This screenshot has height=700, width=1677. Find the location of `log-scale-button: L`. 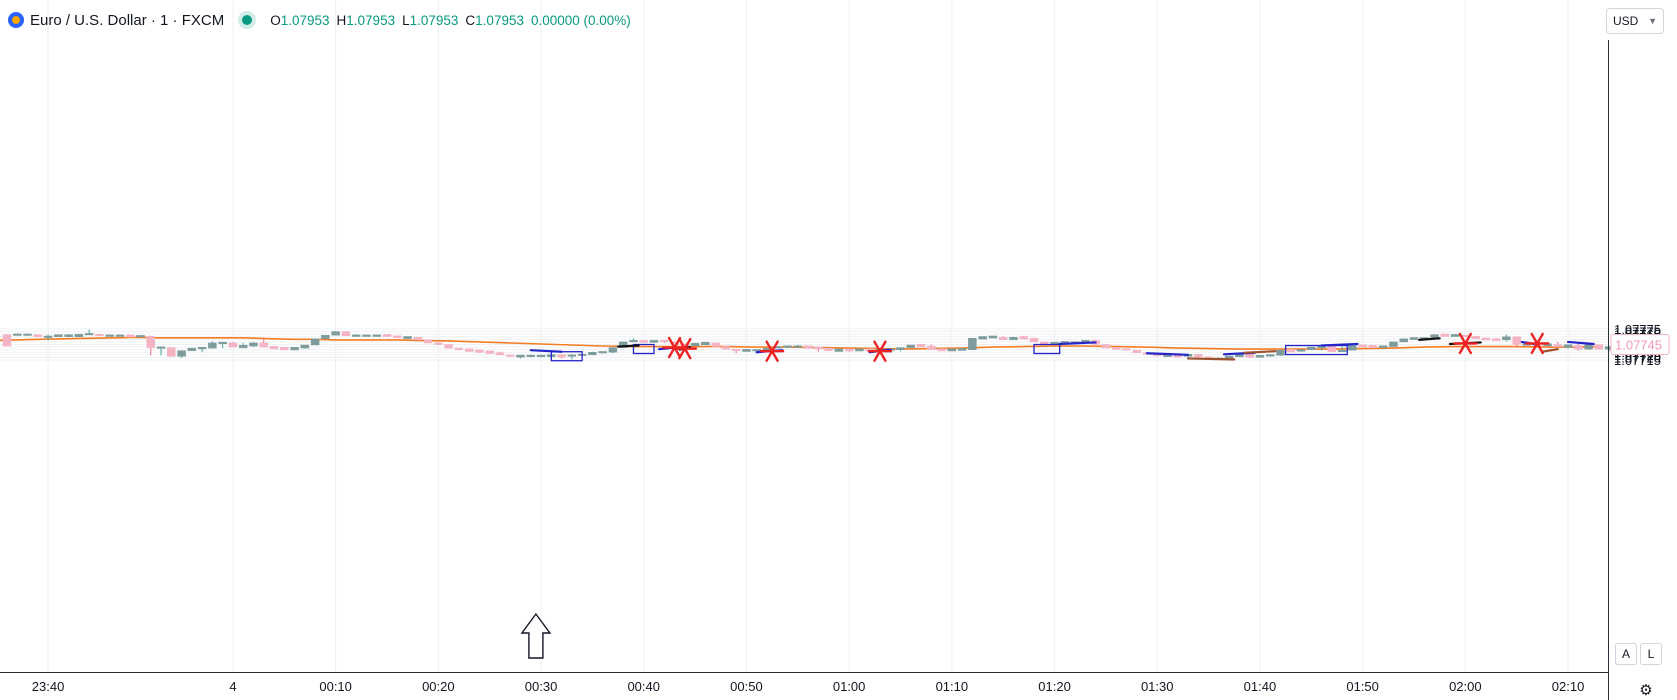

log-scale-button: L is located at coordinates (1651, 654).